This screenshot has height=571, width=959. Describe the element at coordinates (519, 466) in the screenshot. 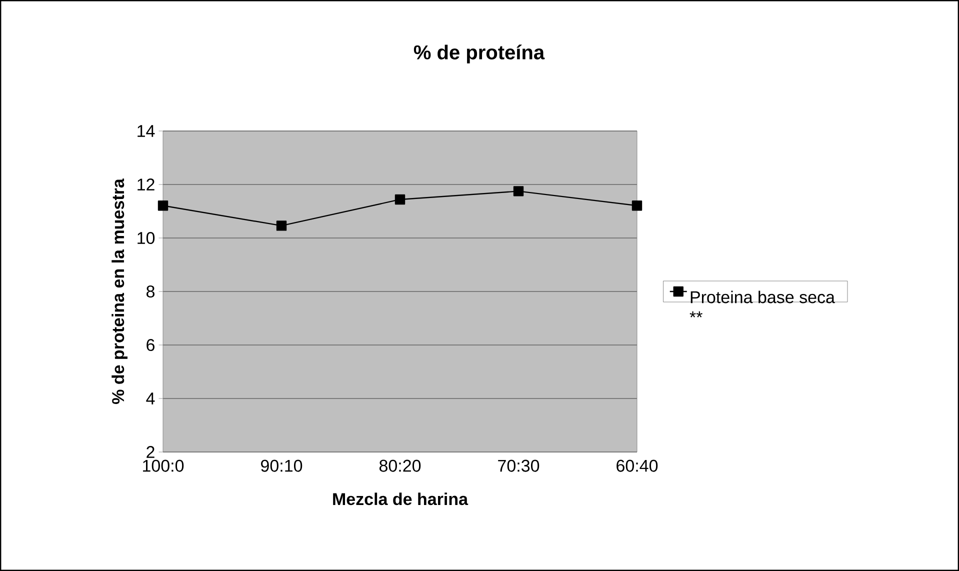

I see `x-tick-label: 70:30` at that location.